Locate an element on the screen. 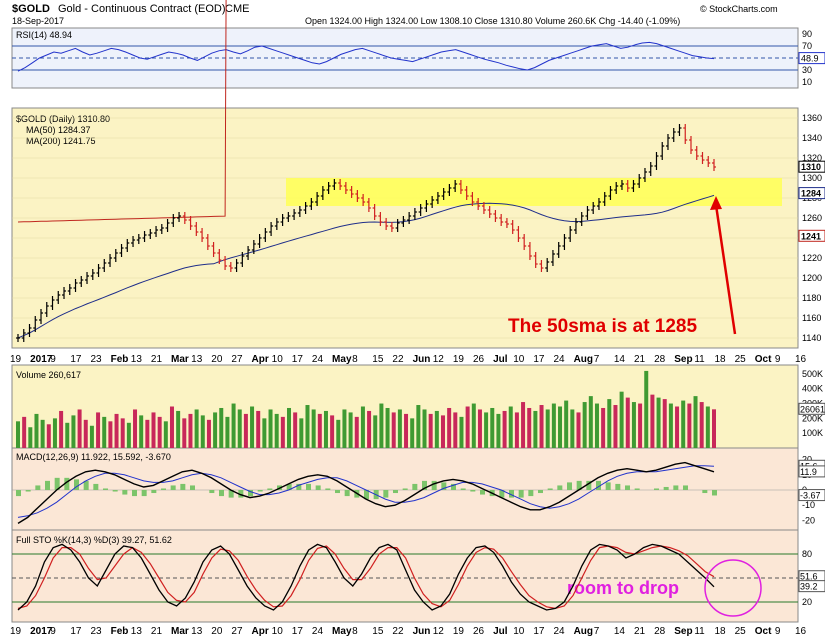  x-axis-label: Jul is located at coordinates (500, 359).